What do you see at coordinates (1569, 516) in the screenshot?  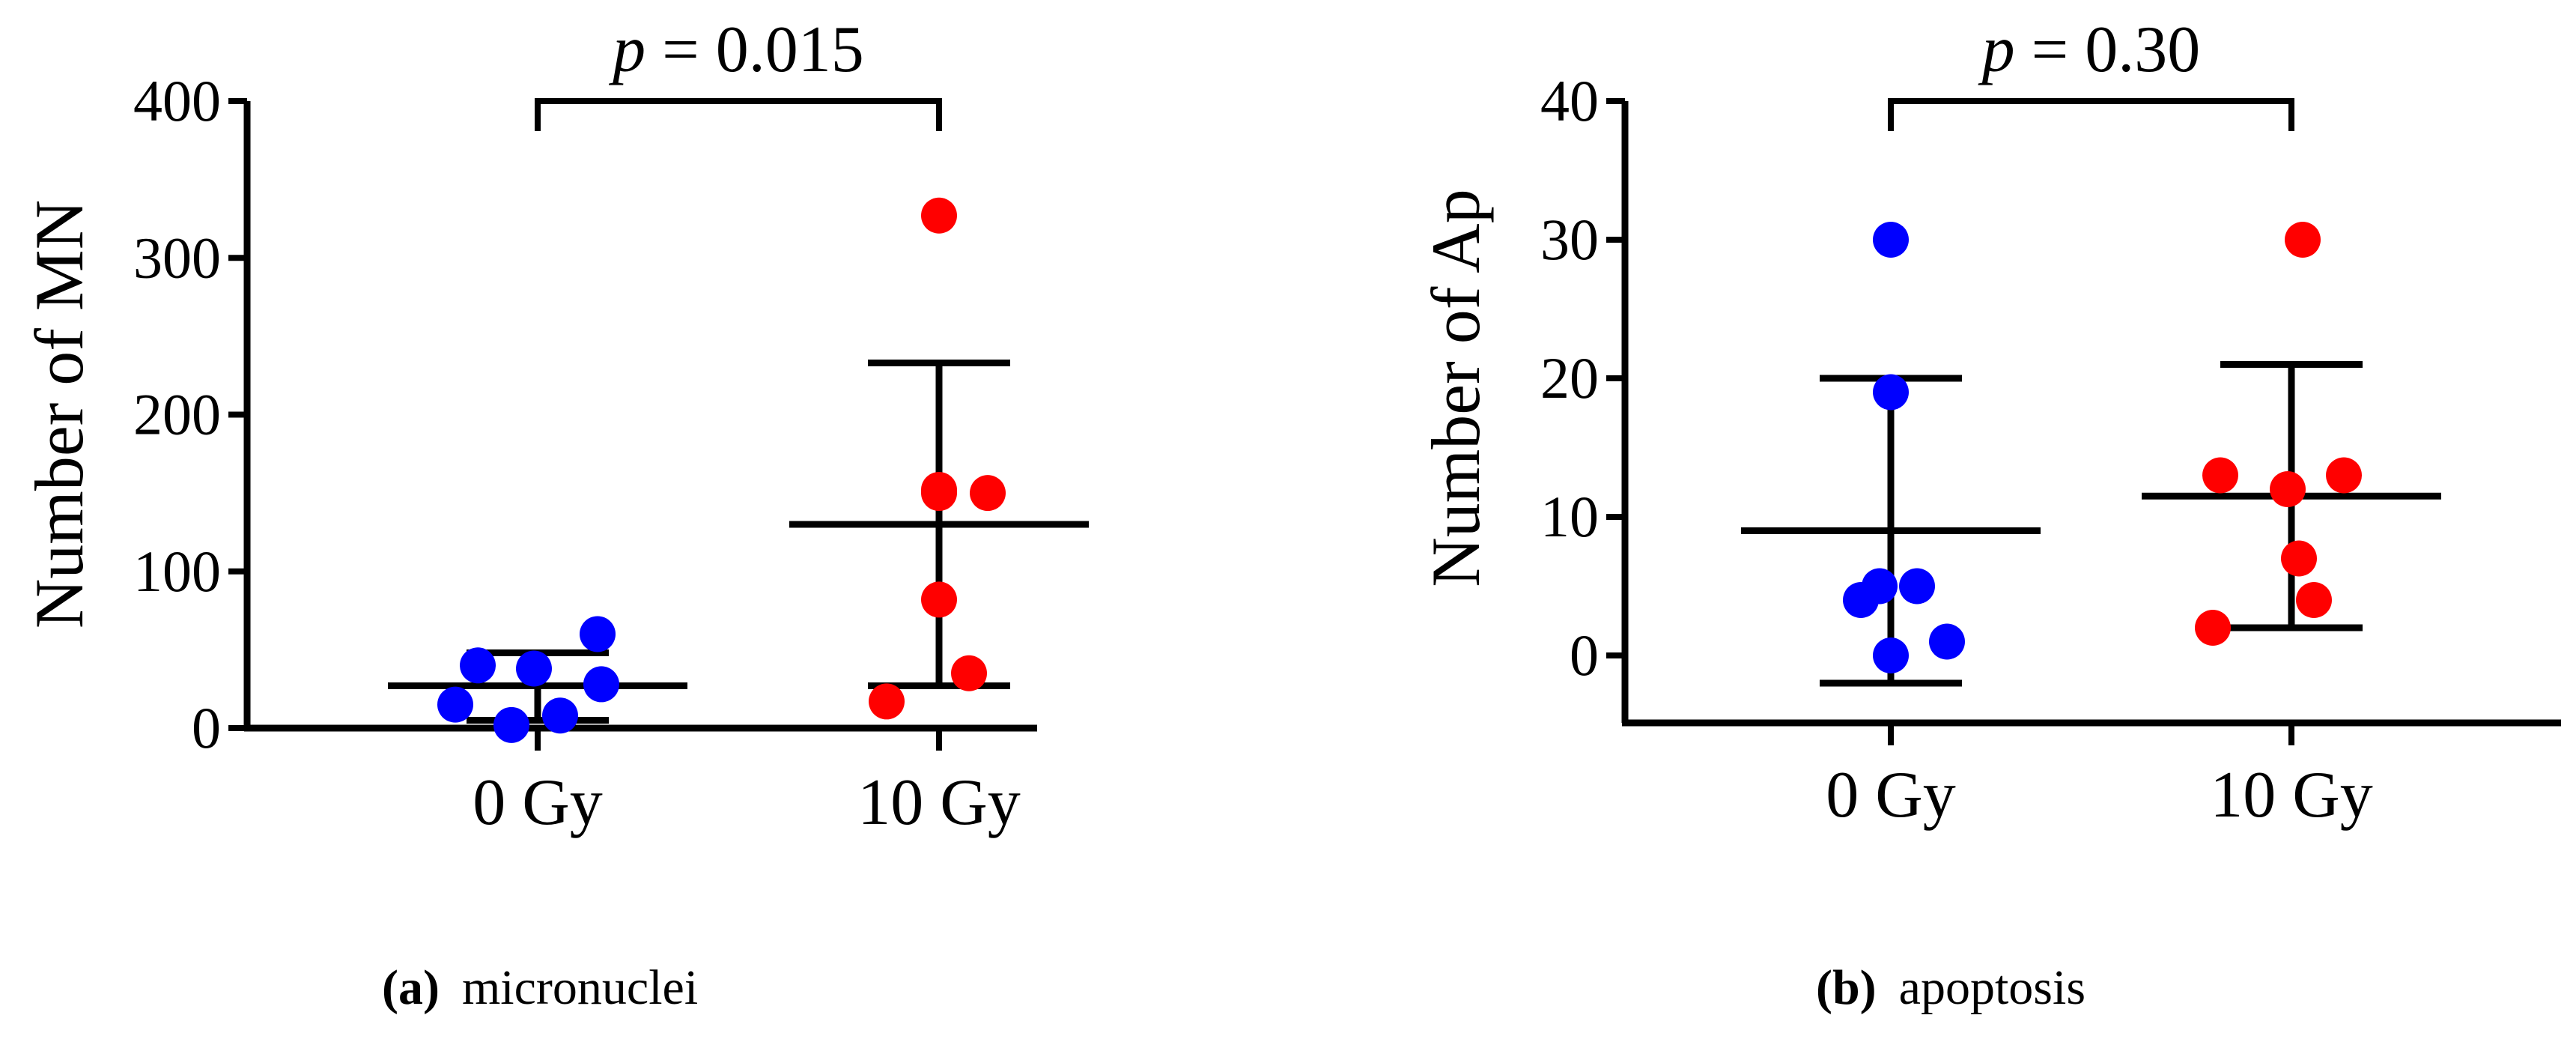 I see `y-tick-label: 10` at bounding box center [1569, 516].